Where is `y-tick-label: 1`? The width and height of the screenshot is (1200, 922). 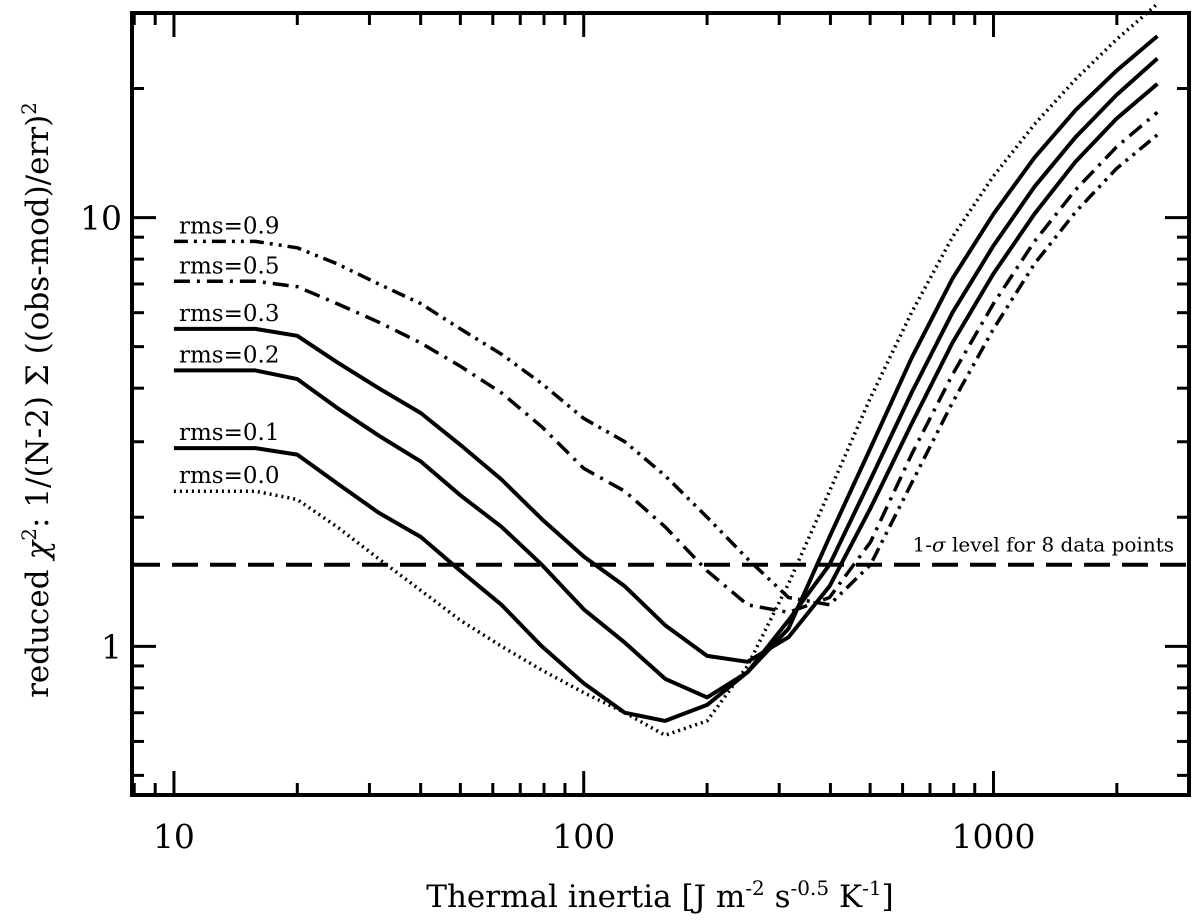 y-tick-label: 1 is located at coordinates (111, 646).